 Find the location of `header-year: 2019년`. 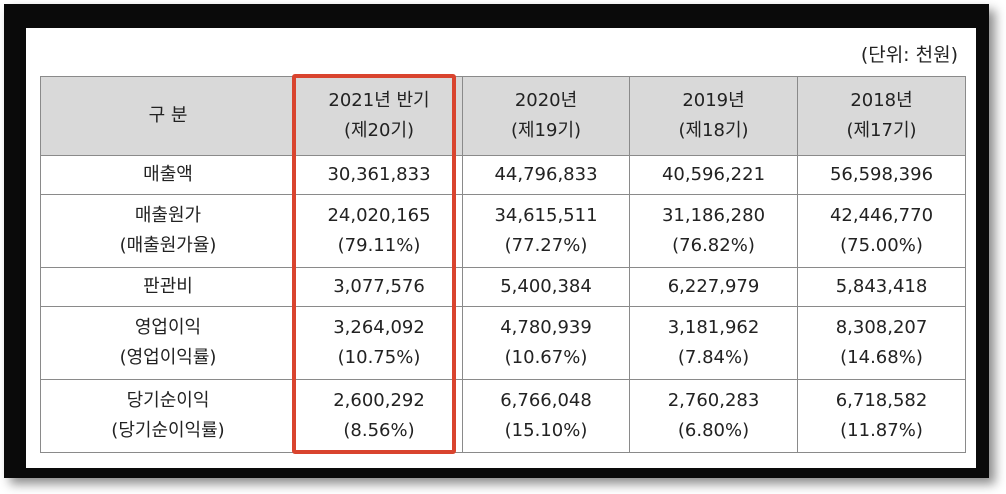

header-year: 2019년 is located at coordinates (713, 100).